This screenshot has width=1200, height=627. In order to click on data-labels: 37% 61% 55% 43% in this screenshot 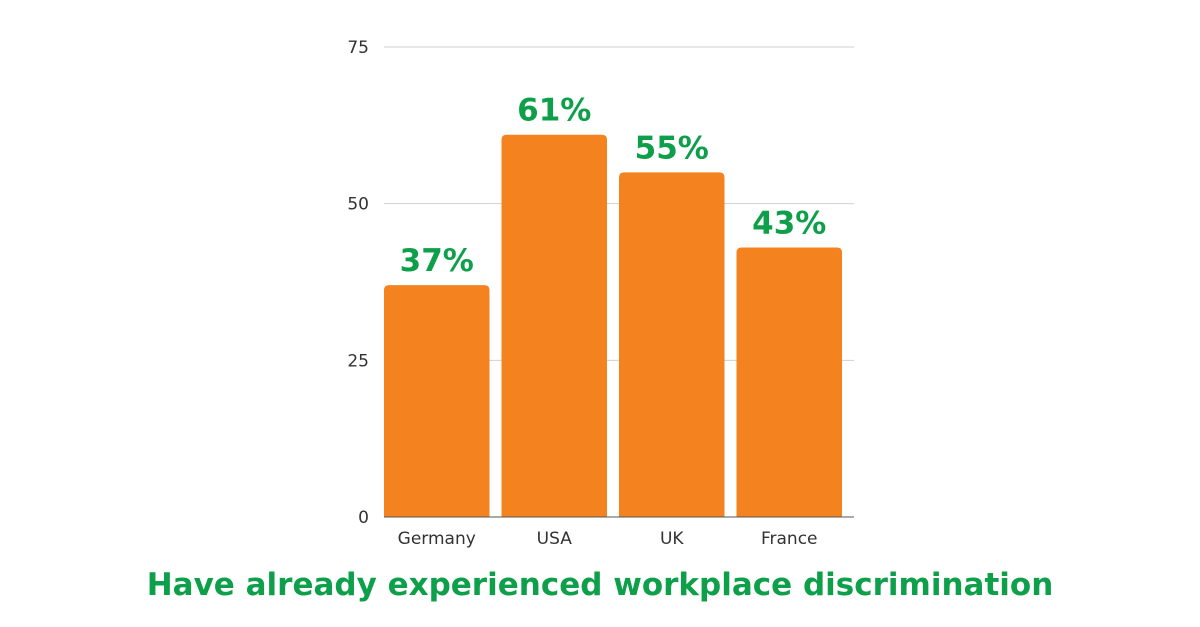, I will do `click(613, 186)`.